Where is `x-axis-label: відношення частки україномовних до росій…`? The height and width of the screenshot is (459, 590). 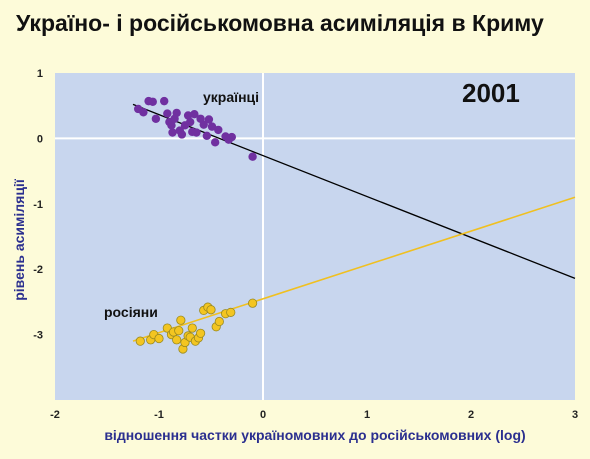
x-axis-label: відношення частки україномовних до росій… is located at coordinates (314, 435).